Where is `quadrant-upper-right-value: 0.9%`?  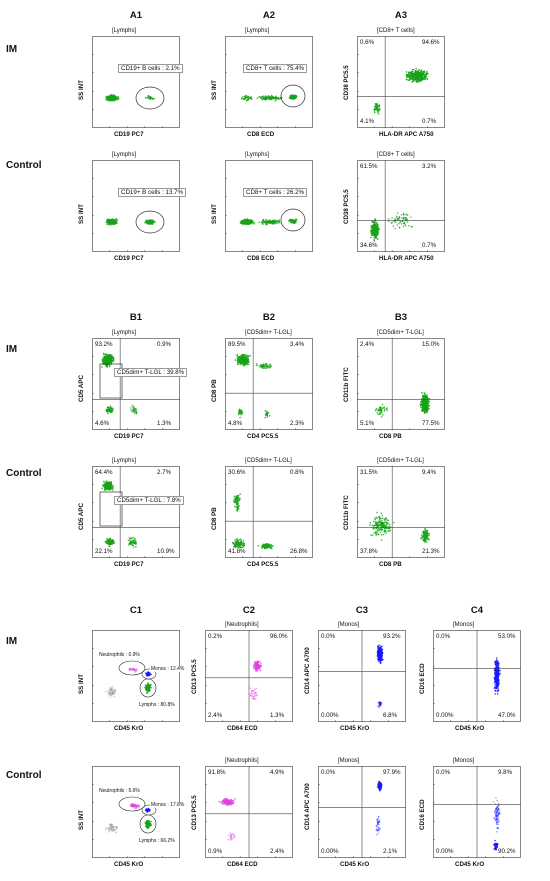 quadrant-upper-right-value: 0.9% is located at coordinates (164, 344).